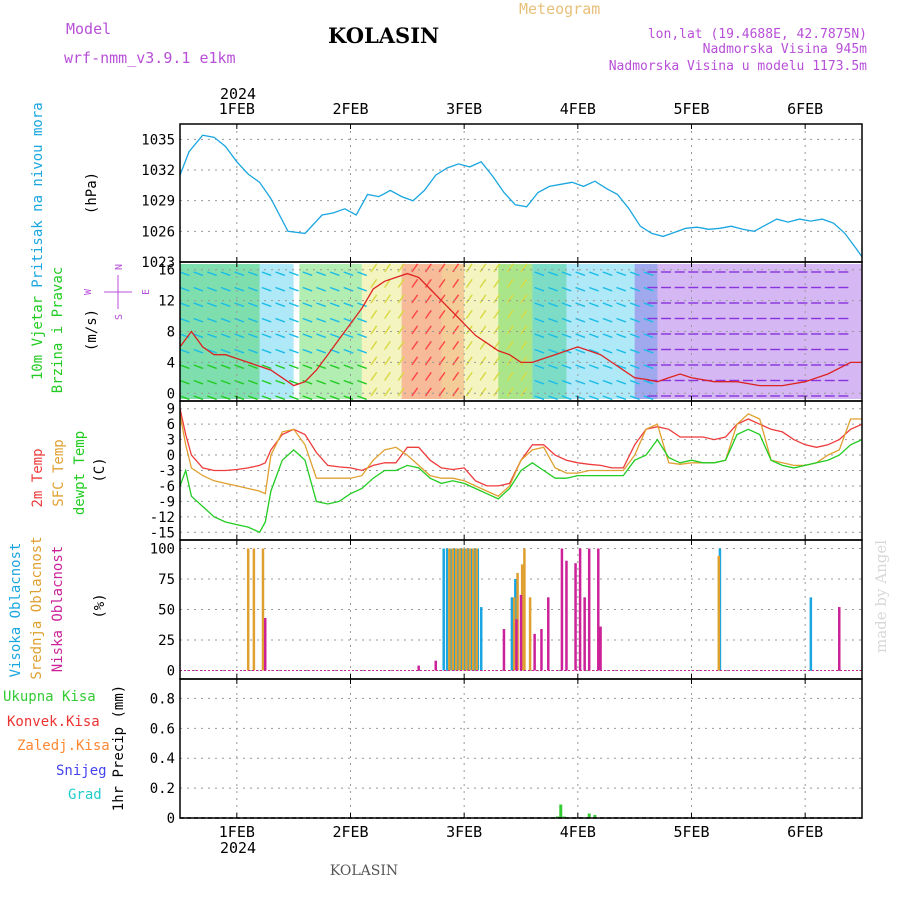  I want to click on y-tick-label: 3, so click(171, 441).